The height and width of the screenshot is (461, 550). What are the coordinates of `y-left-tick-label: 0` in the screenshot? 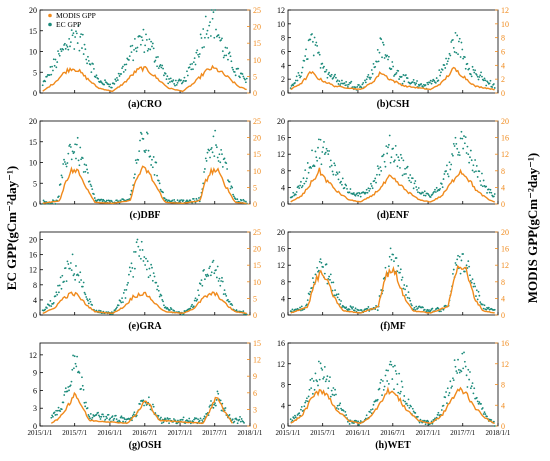 It's located at (35, 315).